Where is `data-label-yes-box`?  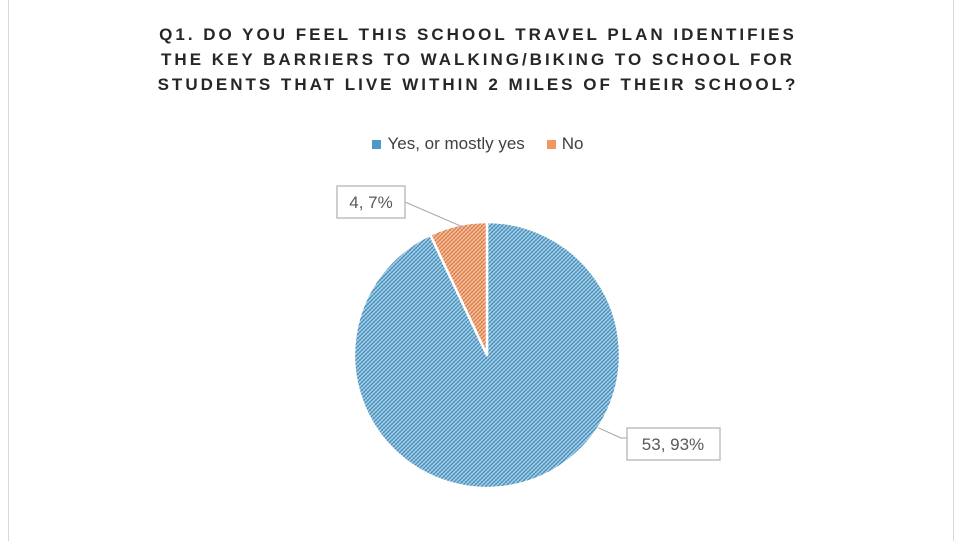
data-label-yes-box is located at coordinates (673, 444).